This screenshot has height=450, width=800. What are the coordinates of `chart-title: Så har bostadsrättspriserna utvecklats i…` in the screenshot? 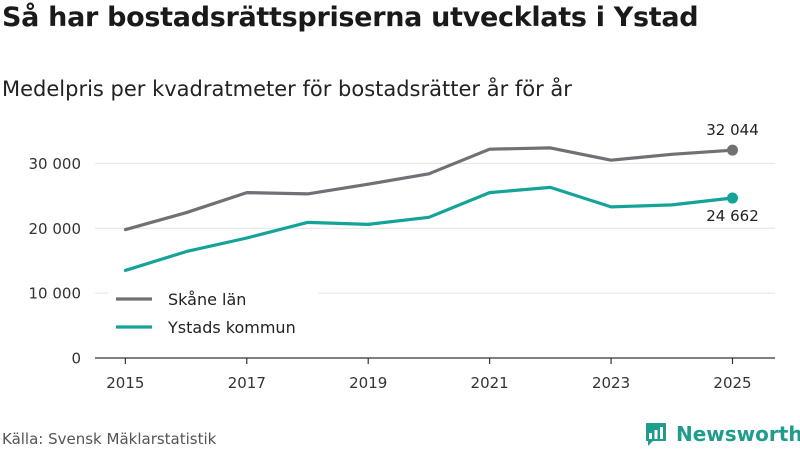 It's located at (350, 17).